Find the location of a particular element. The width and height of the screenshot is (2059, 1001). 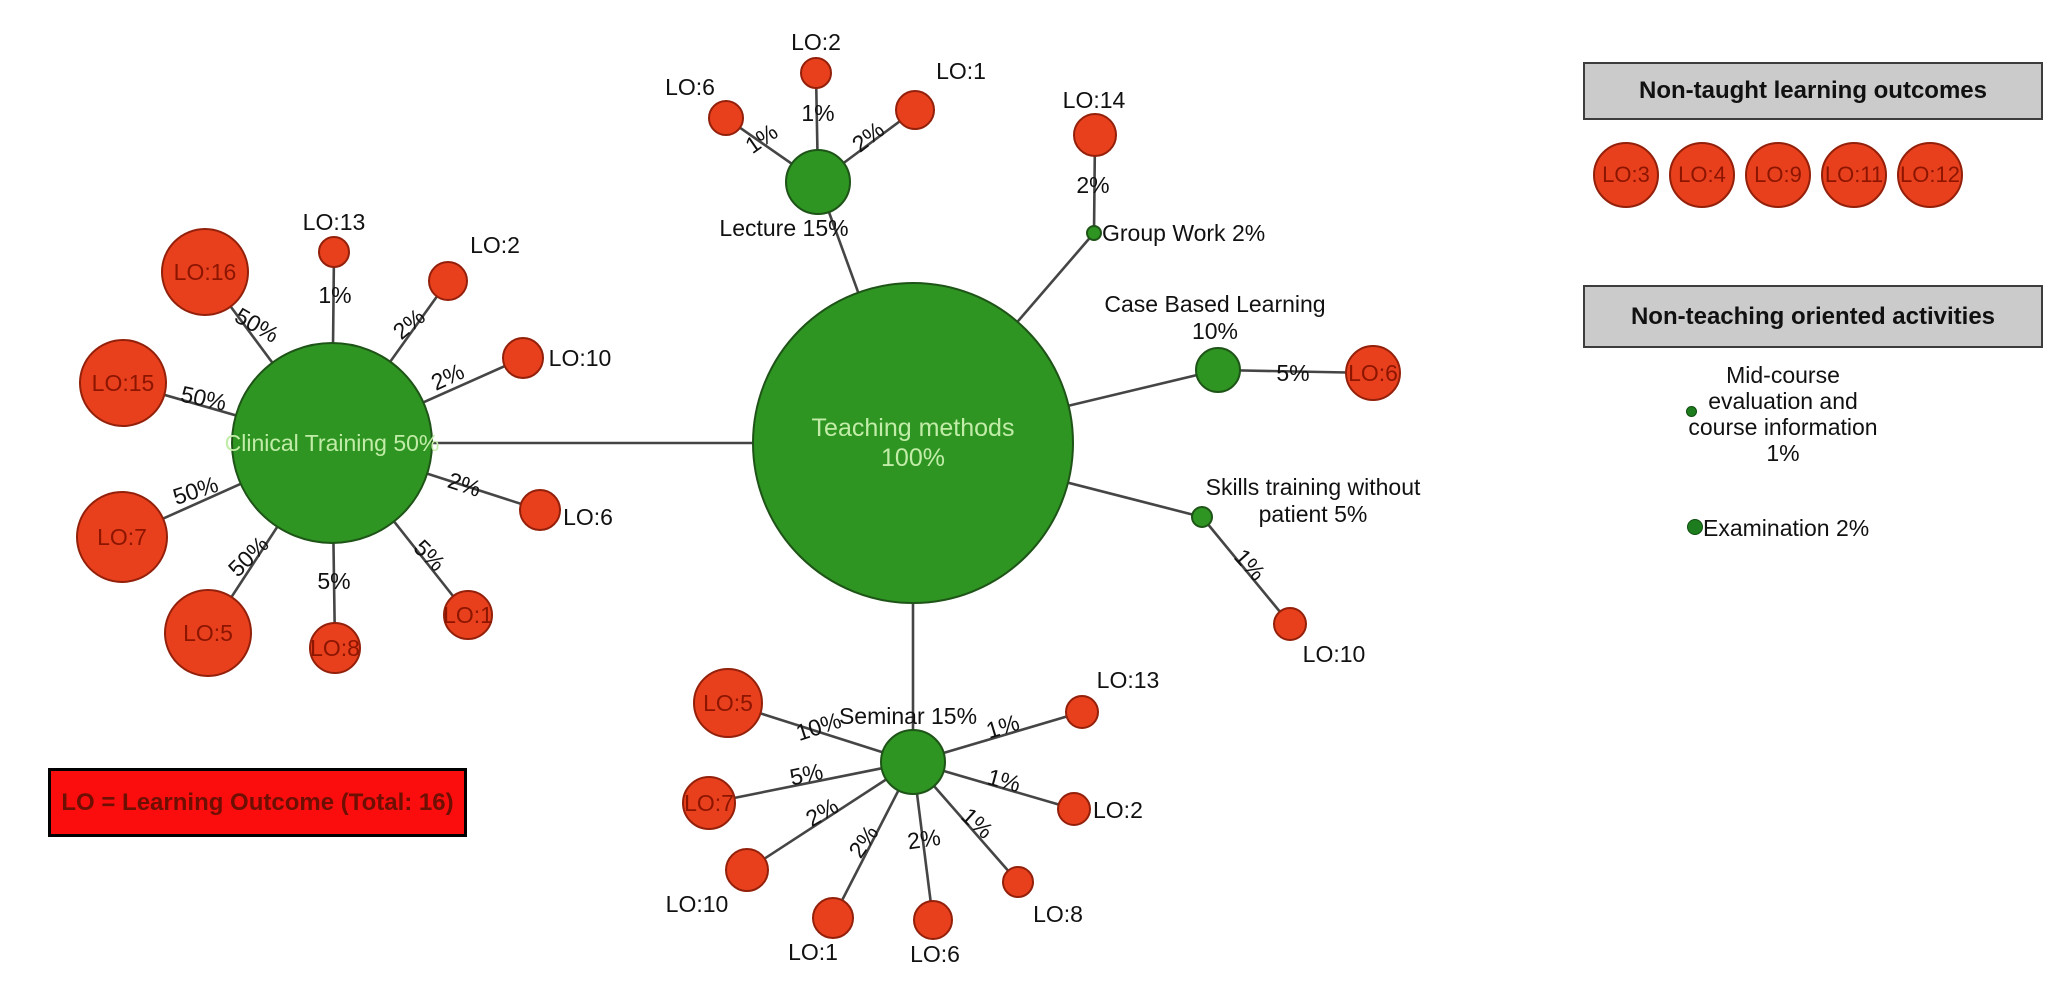

edge-seminar-s_lo5-label: 10% is located at coordinates (819, 726).